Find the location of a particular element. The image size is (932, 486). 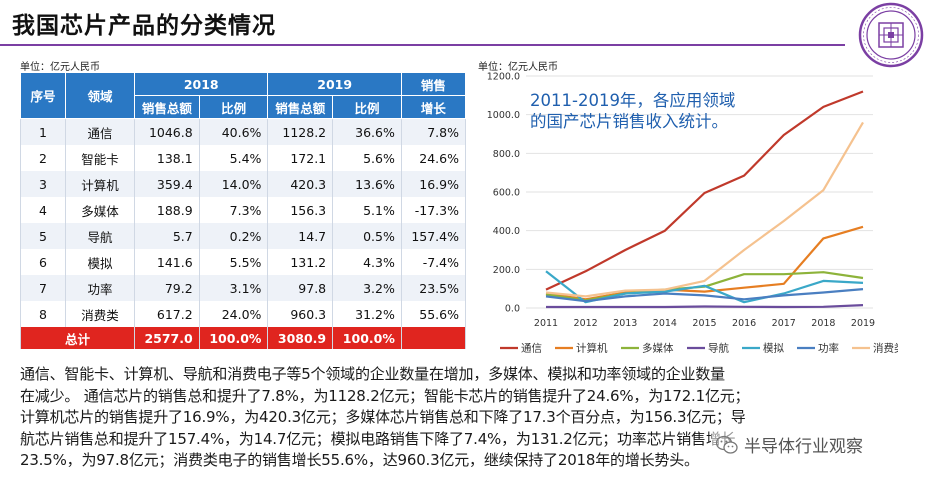

watermark-text: 半导体行业观察 is located at coordinates (803, 447).